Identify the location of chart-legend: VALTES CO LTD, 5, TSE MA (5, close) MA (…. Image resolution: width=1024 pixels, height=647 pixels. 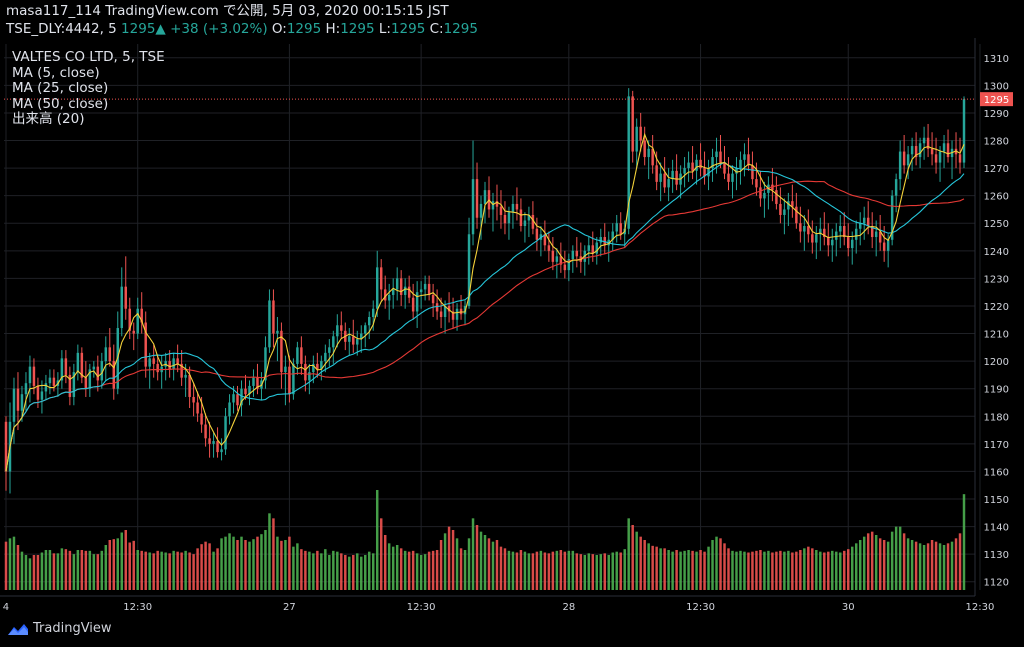
(88, 88).